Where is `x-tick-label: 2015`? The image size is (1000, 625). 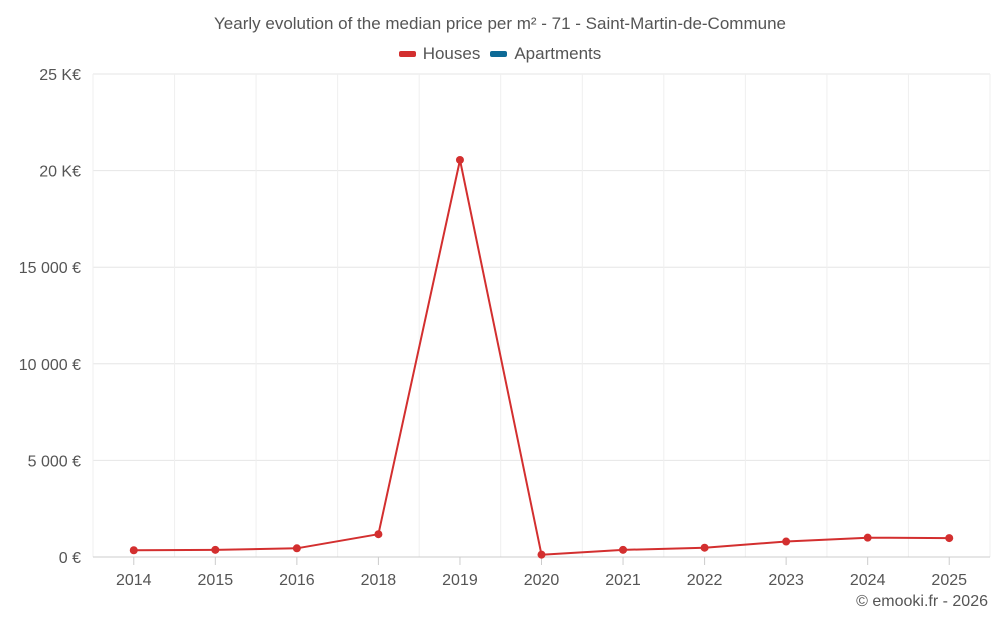 x-tick-label: 2015 is located at coordinates (216, 580).